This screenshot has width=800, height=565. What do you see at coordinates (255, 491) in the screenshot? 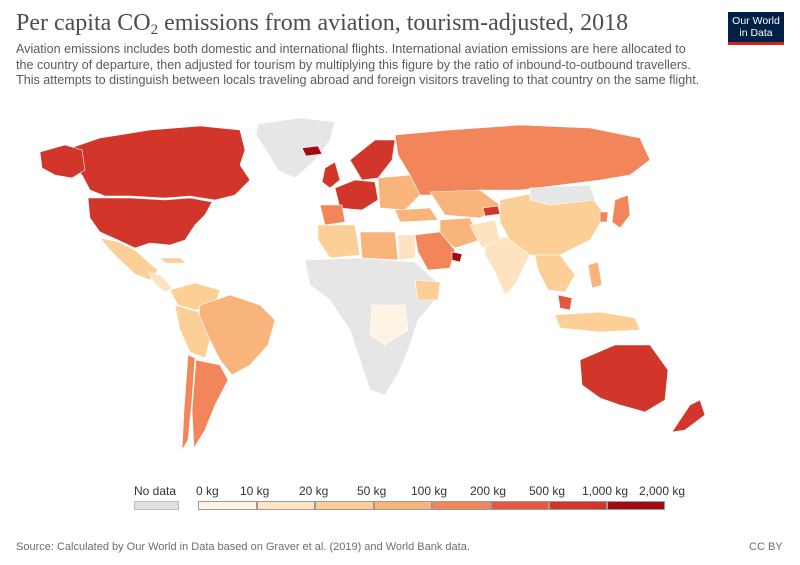
I see `legend-tick-1: 10 kg` at bounding box center [255, 491].